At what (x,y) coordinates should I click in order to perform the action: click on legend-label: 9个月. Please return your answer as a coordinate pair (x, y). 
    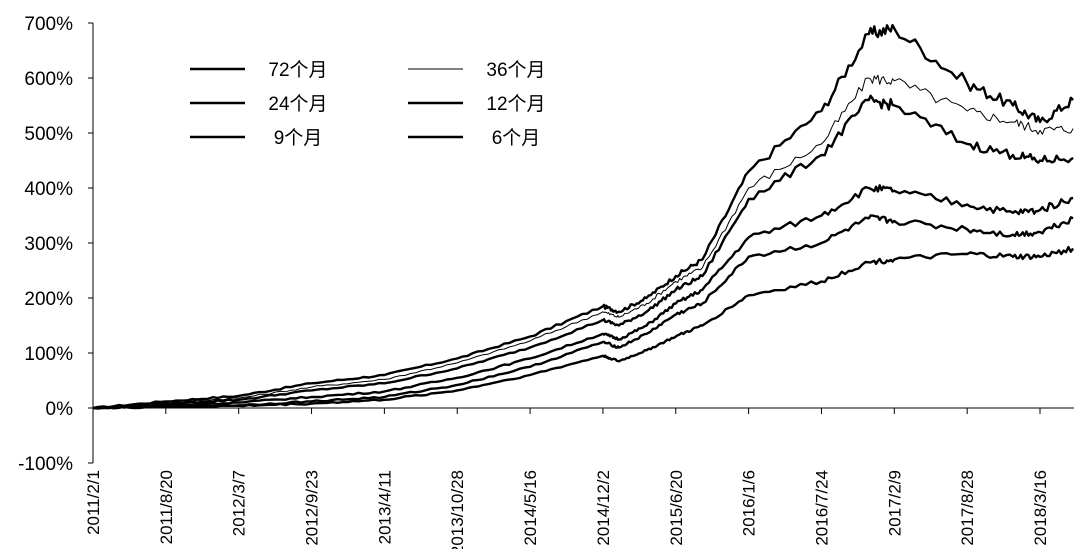
    Looking at the image, I should click on (298, 138).